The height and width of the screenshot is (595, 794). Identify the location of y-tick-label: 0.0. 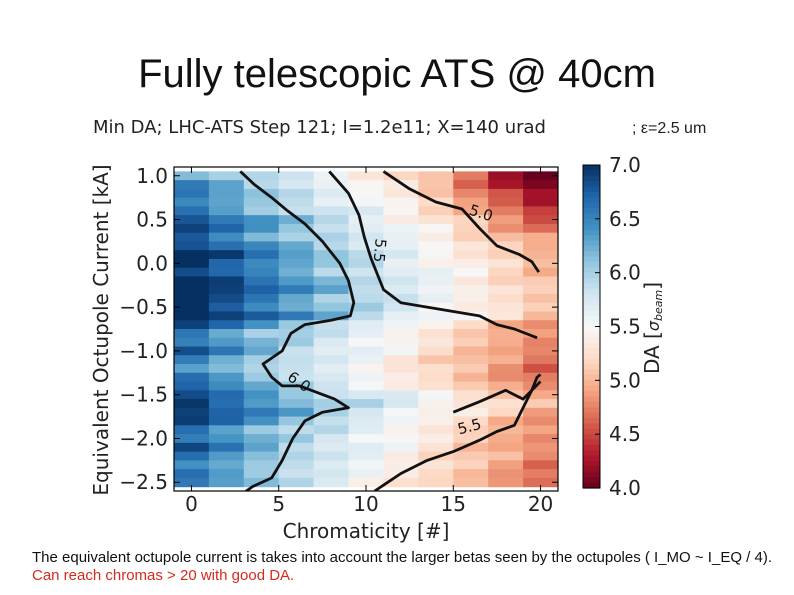
(152, 263).